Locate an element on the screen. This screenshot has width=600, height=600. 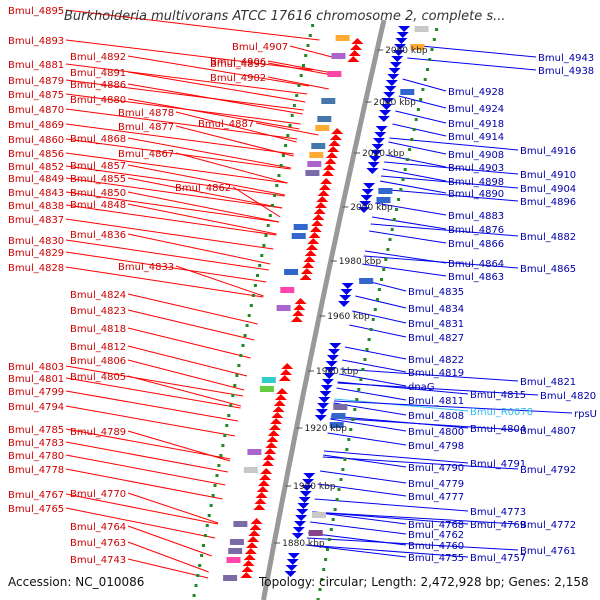
ruler-label: 1900 kbp is located at coordinates (314, 487).